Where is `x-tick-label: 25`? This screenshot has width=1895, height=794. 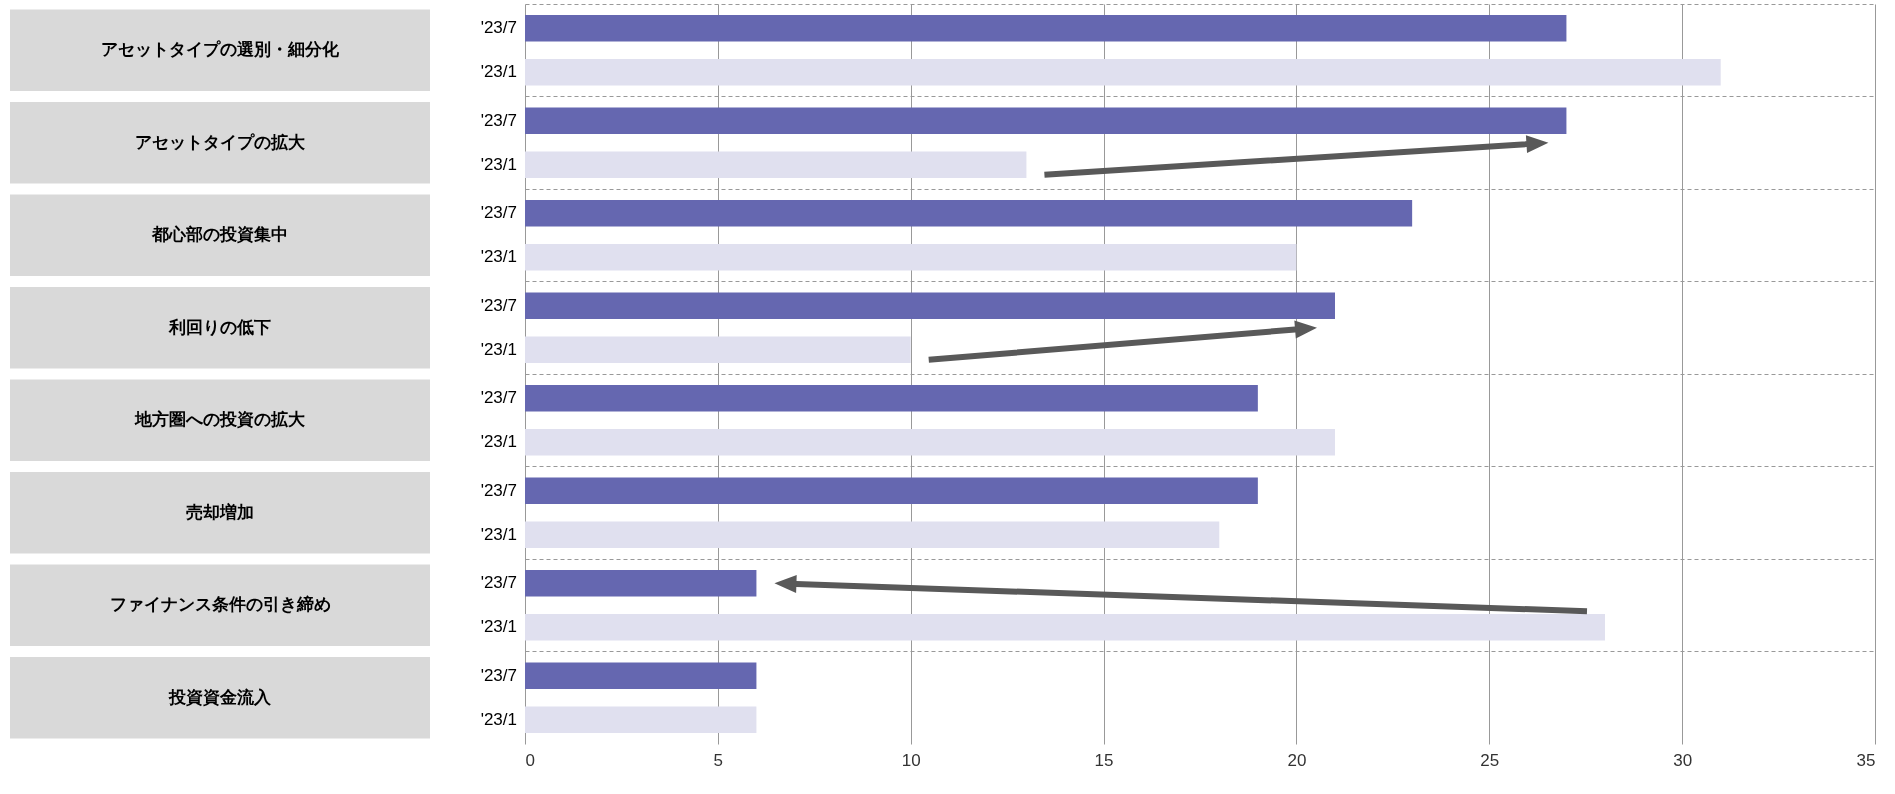
x-tick-label: 25 is located at coordinates (1490, 760).